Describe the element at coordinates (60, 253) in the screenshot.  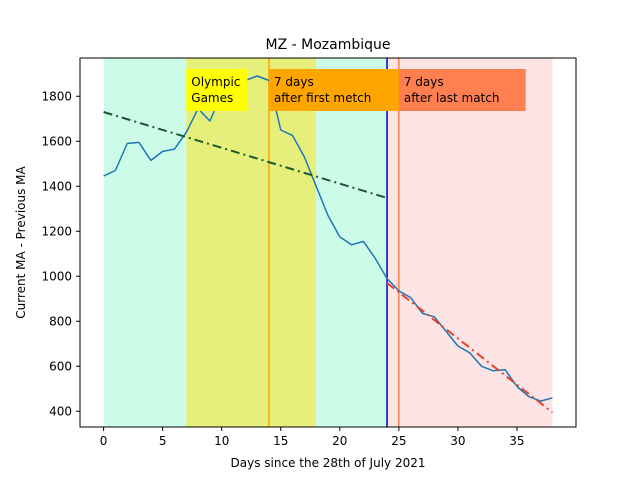
I see `y-axis-ticks: 400 600 800 1000 1200 1400 1600 1800` at that location.